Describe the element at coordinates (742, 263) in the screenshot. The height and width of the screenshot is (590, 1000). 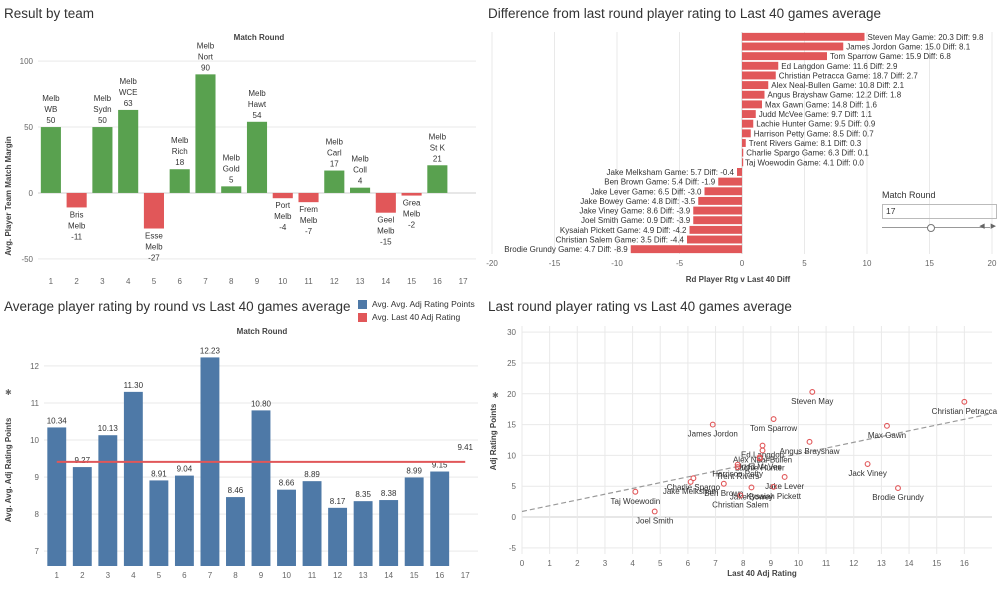
I see `c2-x-tick: 0` at that location.